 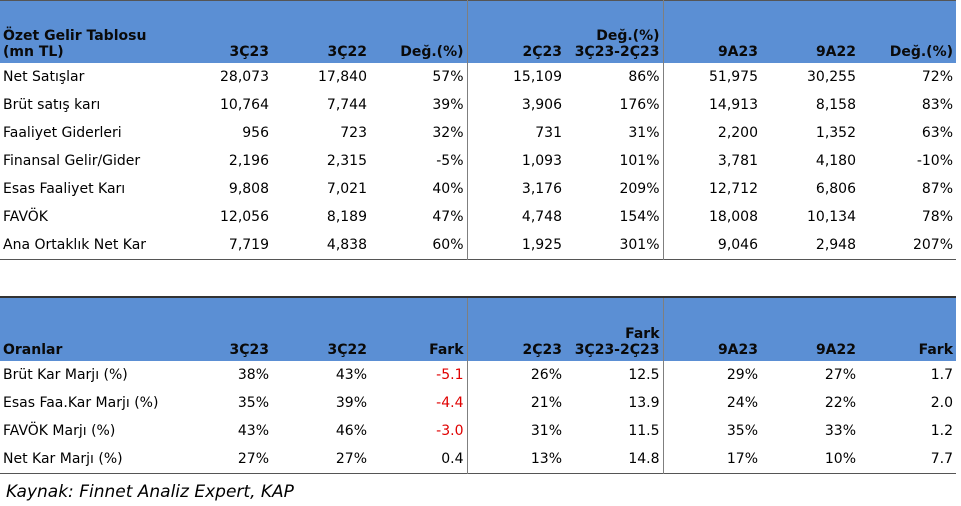 What do you see at coordinates (711, 403) in the screenshot?
I see `table-cell: 24%` at bounding box center [711, 403].